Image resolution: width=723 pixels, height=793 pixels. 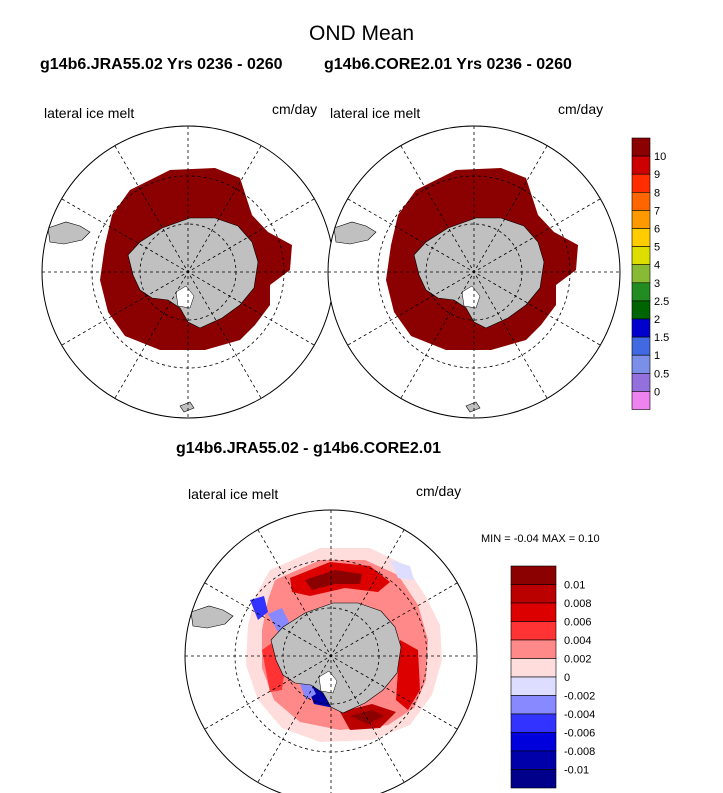 I want to click on left-graticule, so click(x=188, y=272).